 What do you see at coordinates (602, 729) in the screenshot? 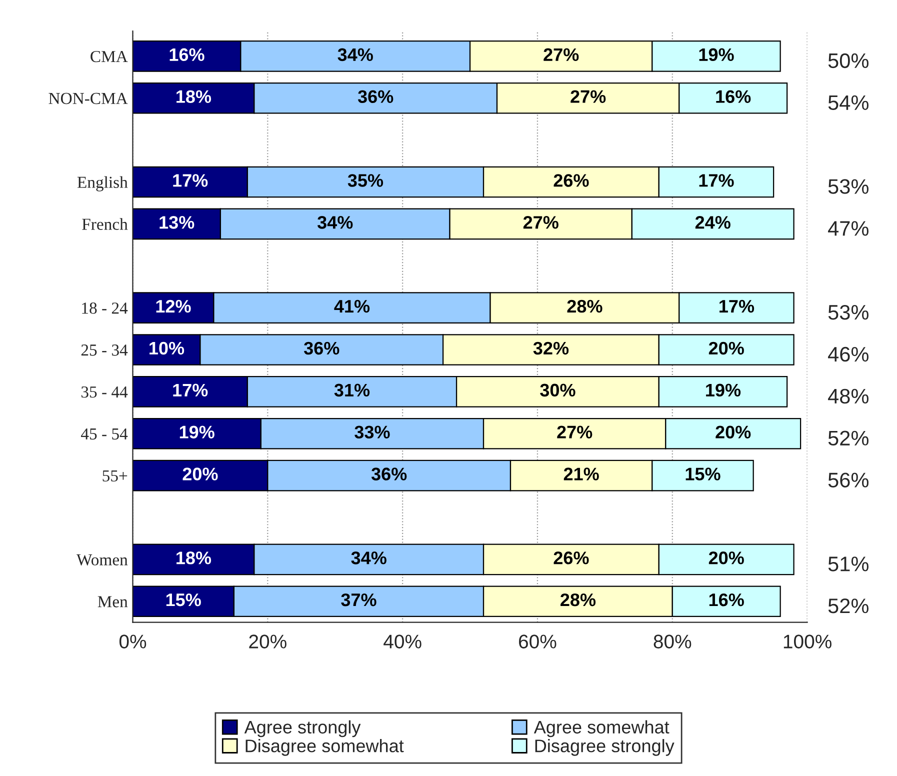
I see `legend-label: Agree somewhat` at bounding box center [602, 729].